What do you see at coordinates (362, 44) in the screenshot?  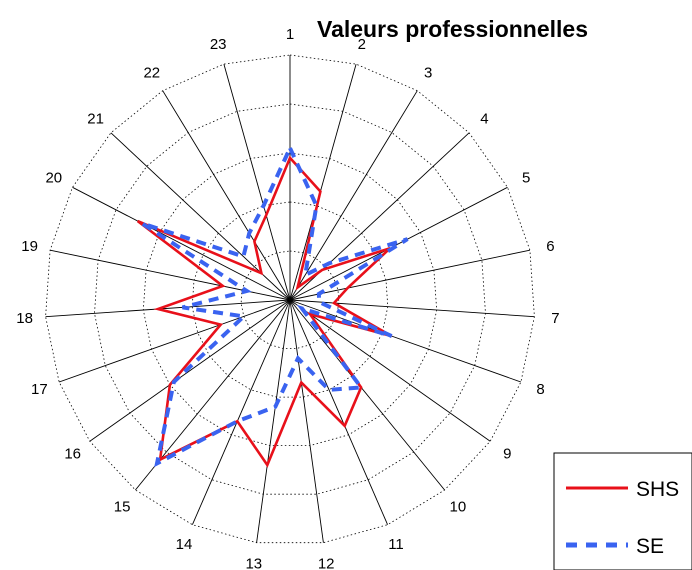 I see `axis-label-2: 2` at bounding box center [362, 44].